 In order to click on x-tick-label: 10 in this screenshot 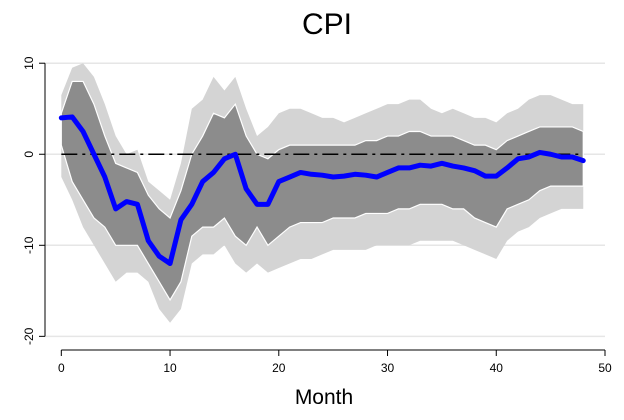, I will do `click(170, 368)`.